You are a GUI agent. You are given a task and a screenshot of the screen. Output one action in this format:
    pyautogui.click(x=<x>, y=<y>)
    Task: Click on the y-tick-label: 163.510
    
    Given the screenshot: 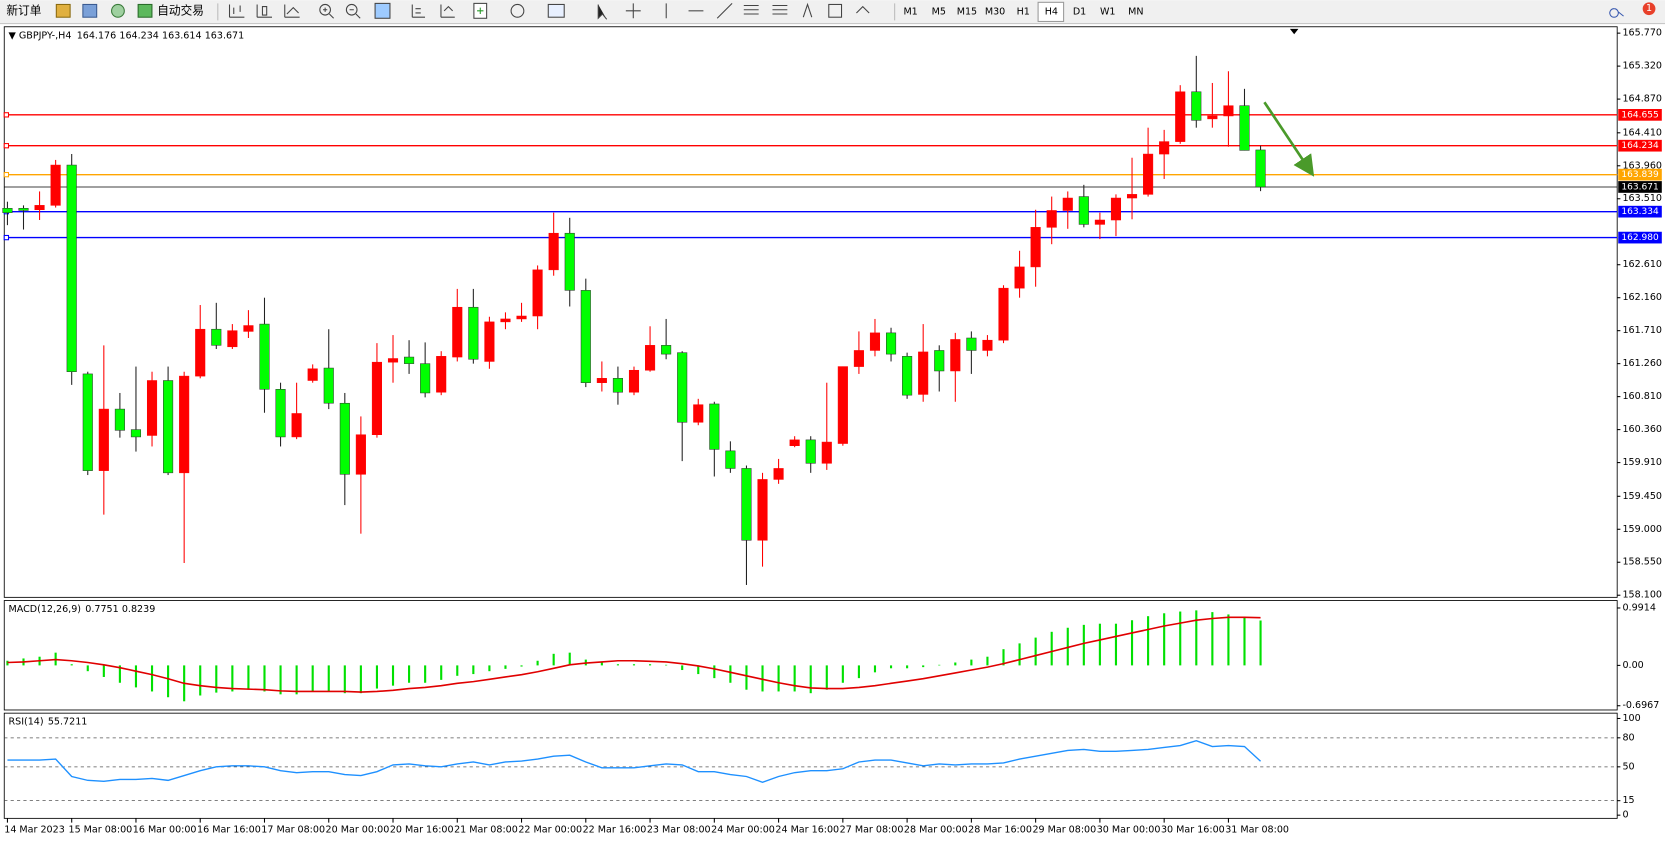 What is the action you would take?
    pyautogui.click(x=1641, y=198)
    